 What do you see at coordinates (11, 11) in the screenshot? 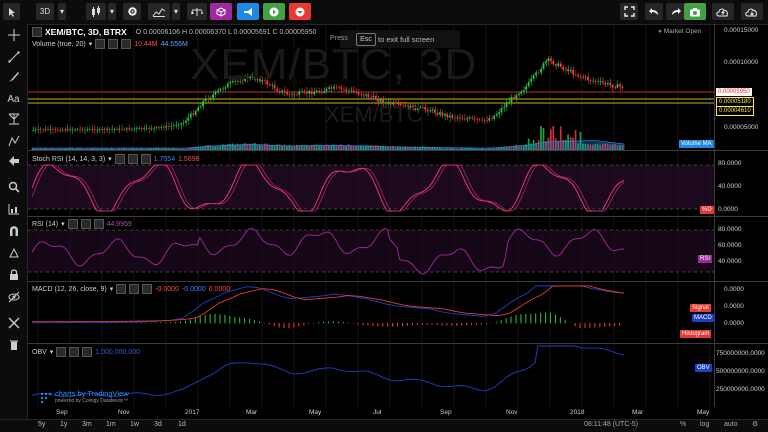
I see `cursor-icon` at bounding box center [11, 11].